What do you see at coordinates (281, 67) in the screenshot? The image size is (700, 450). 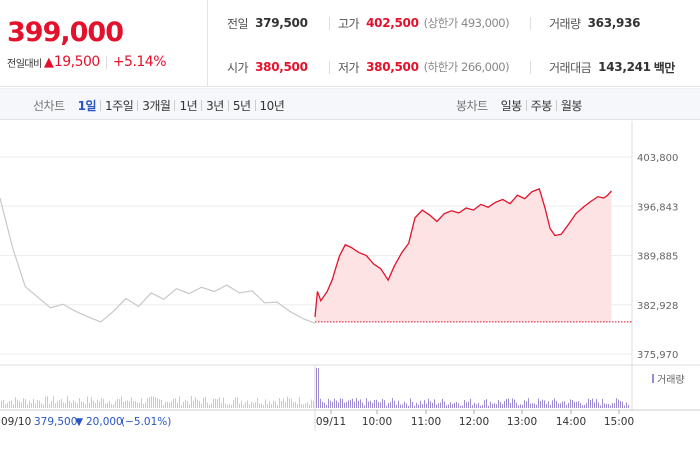 I see `stat-value: 380,500` at bounding box center [281, 67].